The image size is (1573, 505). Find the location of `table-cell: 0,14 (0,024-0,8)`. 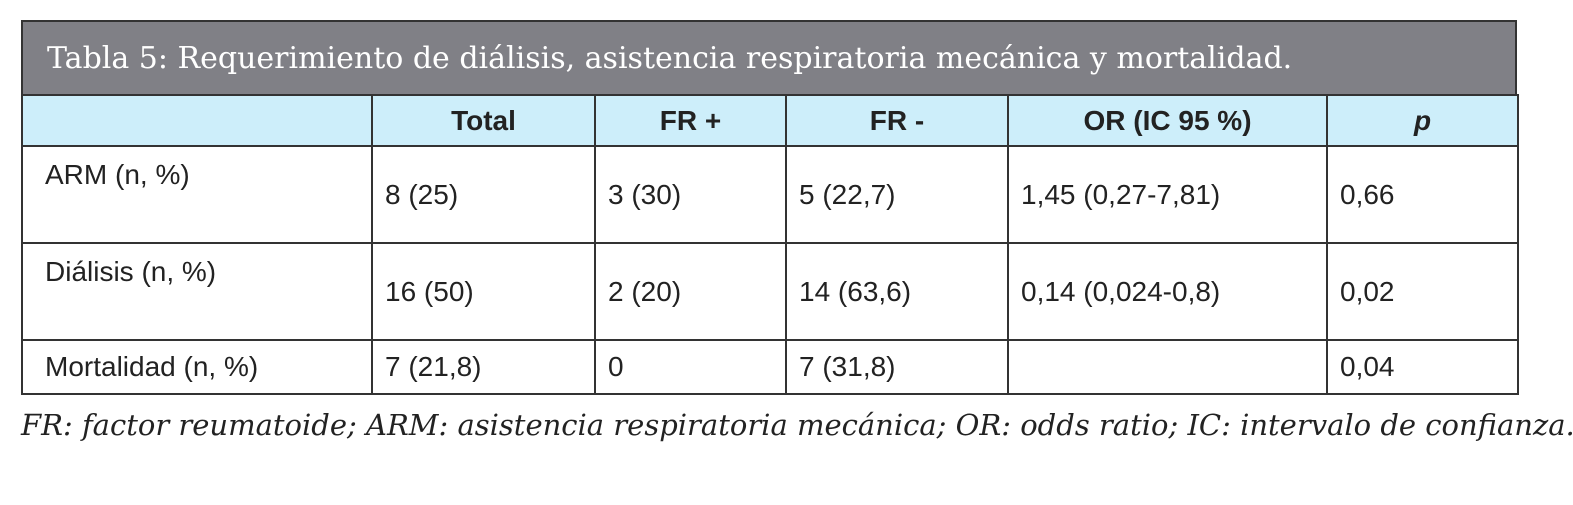

table-cell: 0,14 (0,024-0,8) is located at coordinates (1167, 291).